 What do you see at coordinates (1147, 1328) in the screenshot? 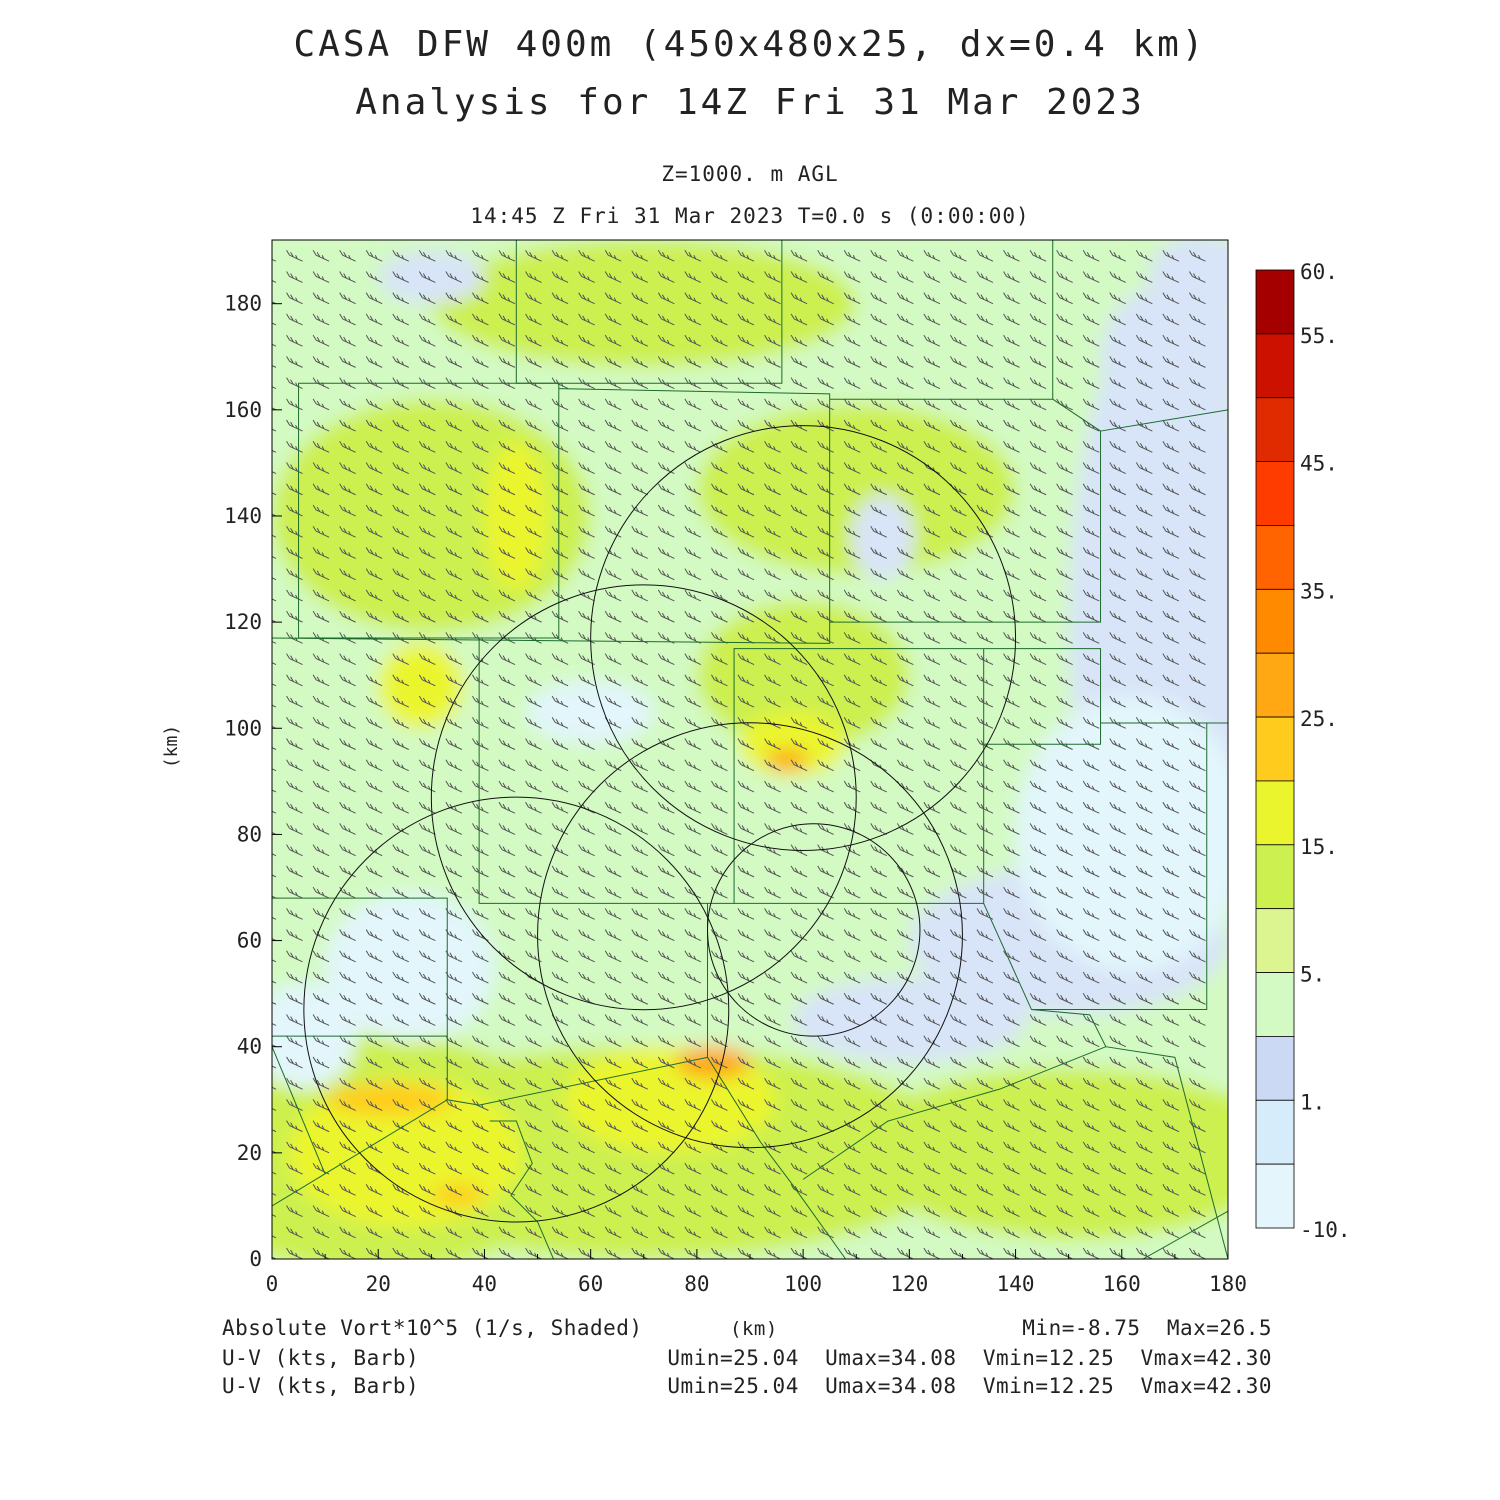
I see `min-max-label: Min=-8.75 Max=26.5` at bounding box center [1147, 1328].